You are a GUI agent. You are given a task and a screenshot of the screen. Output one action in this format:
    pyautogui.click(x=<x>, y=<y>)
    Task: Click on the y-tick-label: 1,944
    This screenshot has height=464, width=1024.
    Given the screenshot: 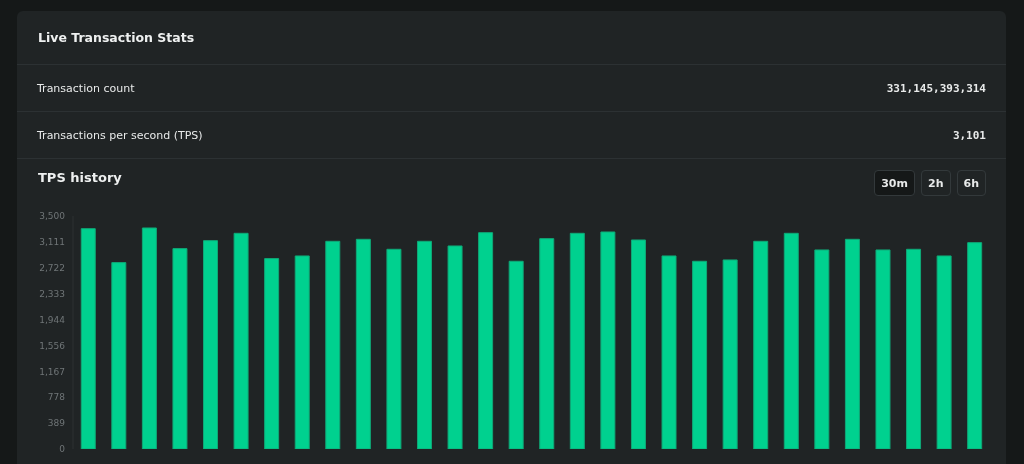 What is the action you would take?
    pyautogui.click(x=52, y=319)
    